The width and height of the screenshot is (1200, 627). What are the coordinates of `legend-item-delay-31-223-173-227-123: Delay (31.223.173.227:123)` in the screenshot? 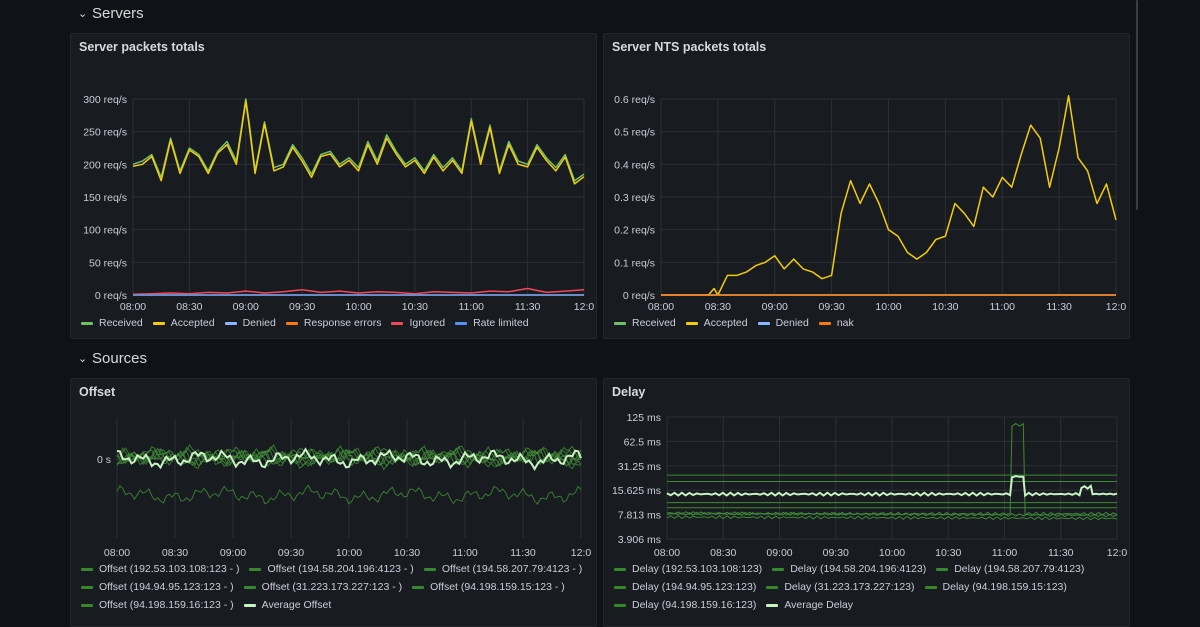 It's located at (840, 587).